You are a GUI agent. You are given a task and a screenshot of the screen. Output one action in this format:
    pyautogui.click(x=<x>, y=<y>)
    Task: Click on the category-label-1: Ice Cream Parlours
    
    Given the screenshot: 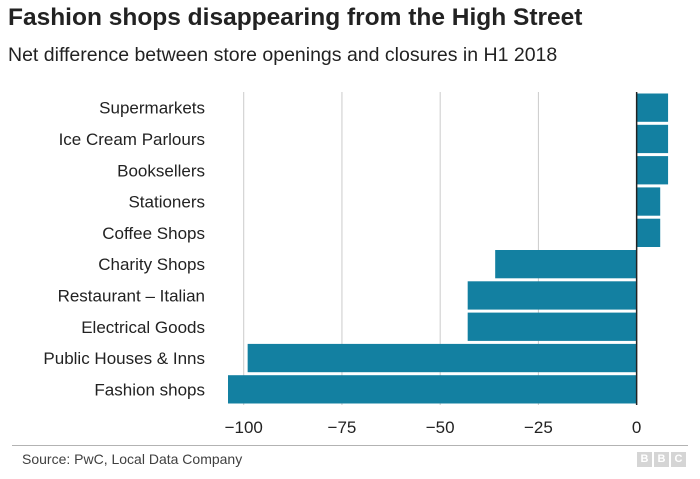 What is the action you would take?
    pyautogui.click(x=132, y=139)
    